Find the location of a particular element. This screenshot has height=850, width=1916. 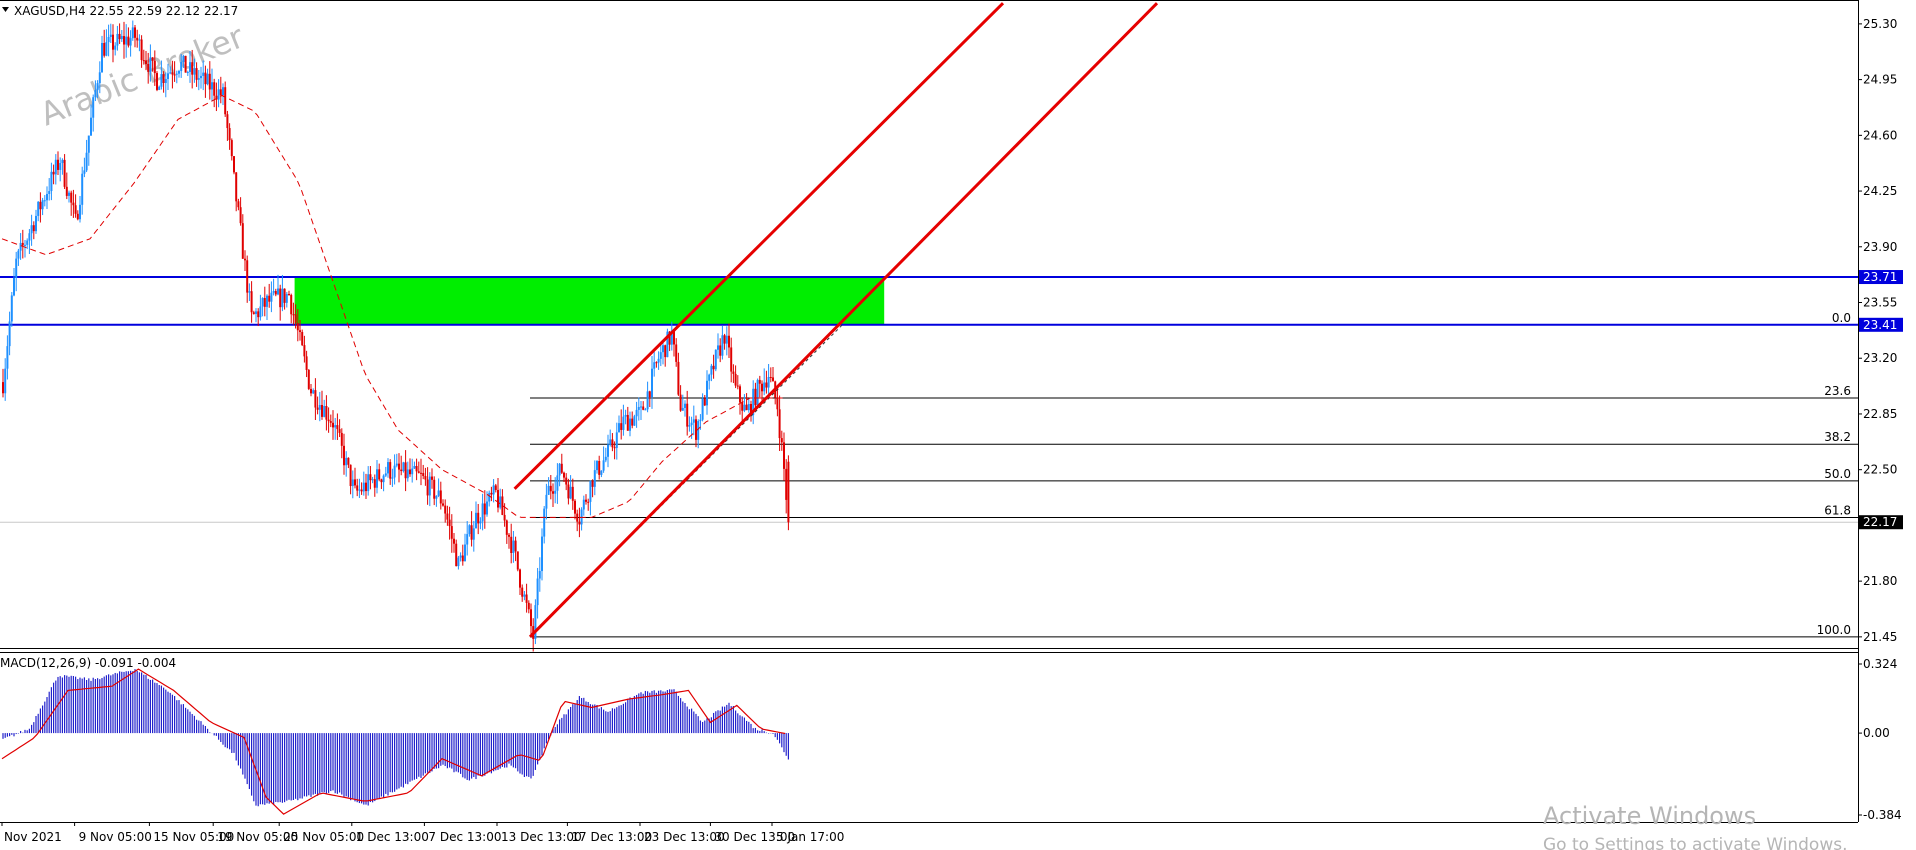

macd-signal-line is located at coordinates (393, 741).